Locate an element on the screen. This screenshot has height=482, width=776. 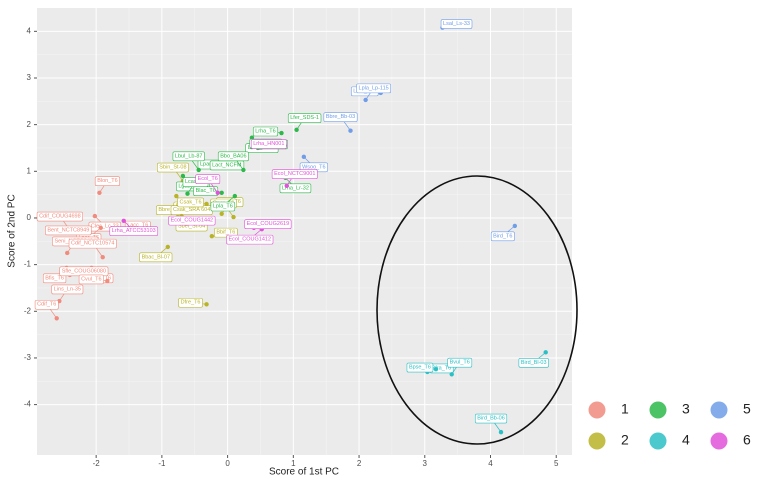
point-label: Bbac_Bl-07 is located at coordinates (156, 257).